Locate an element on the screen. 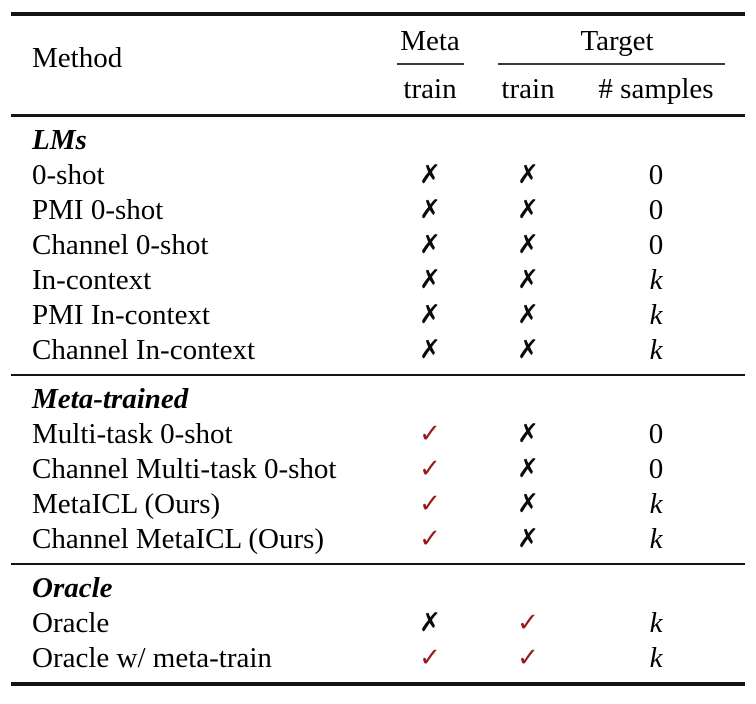  meta-group-underline is located at coordinates (430, 64).